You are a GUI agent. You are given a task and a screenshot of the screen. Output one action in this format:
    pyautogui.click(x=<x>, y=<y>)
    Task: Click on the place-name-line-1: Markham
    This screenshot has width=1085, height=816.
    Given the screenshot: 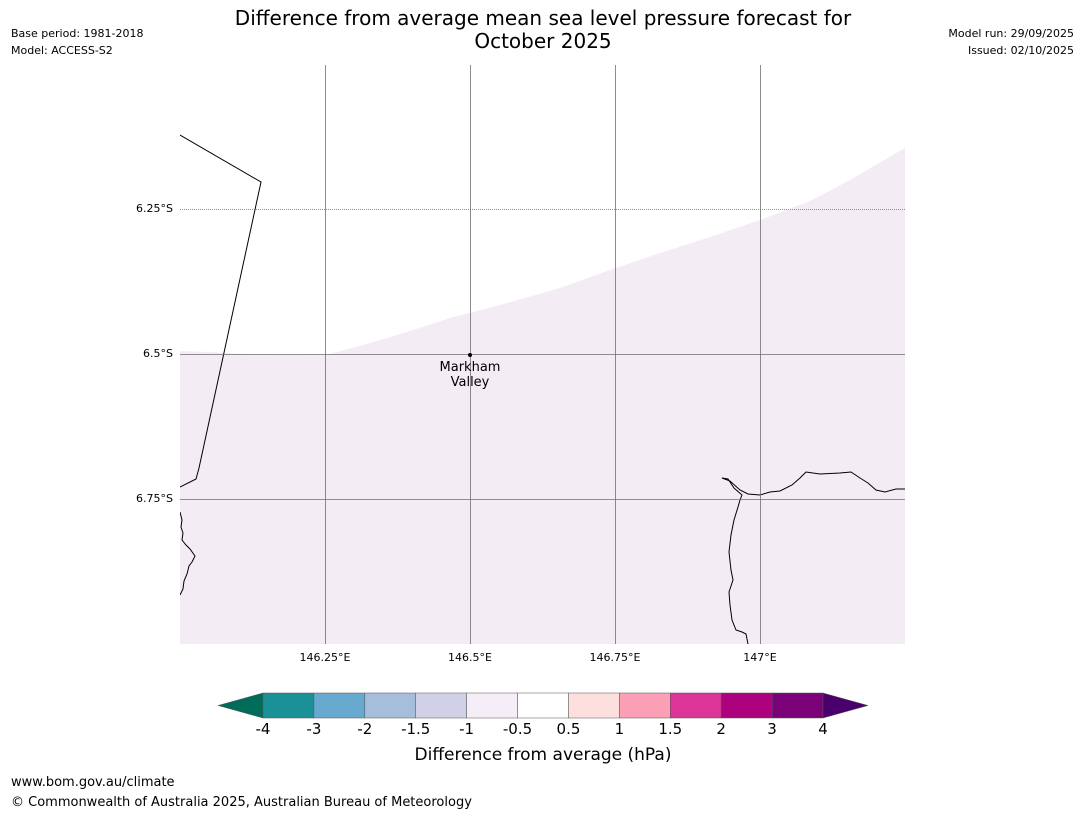 What is the action you would take?
    pyautogui.click(x=470, y=367)
    